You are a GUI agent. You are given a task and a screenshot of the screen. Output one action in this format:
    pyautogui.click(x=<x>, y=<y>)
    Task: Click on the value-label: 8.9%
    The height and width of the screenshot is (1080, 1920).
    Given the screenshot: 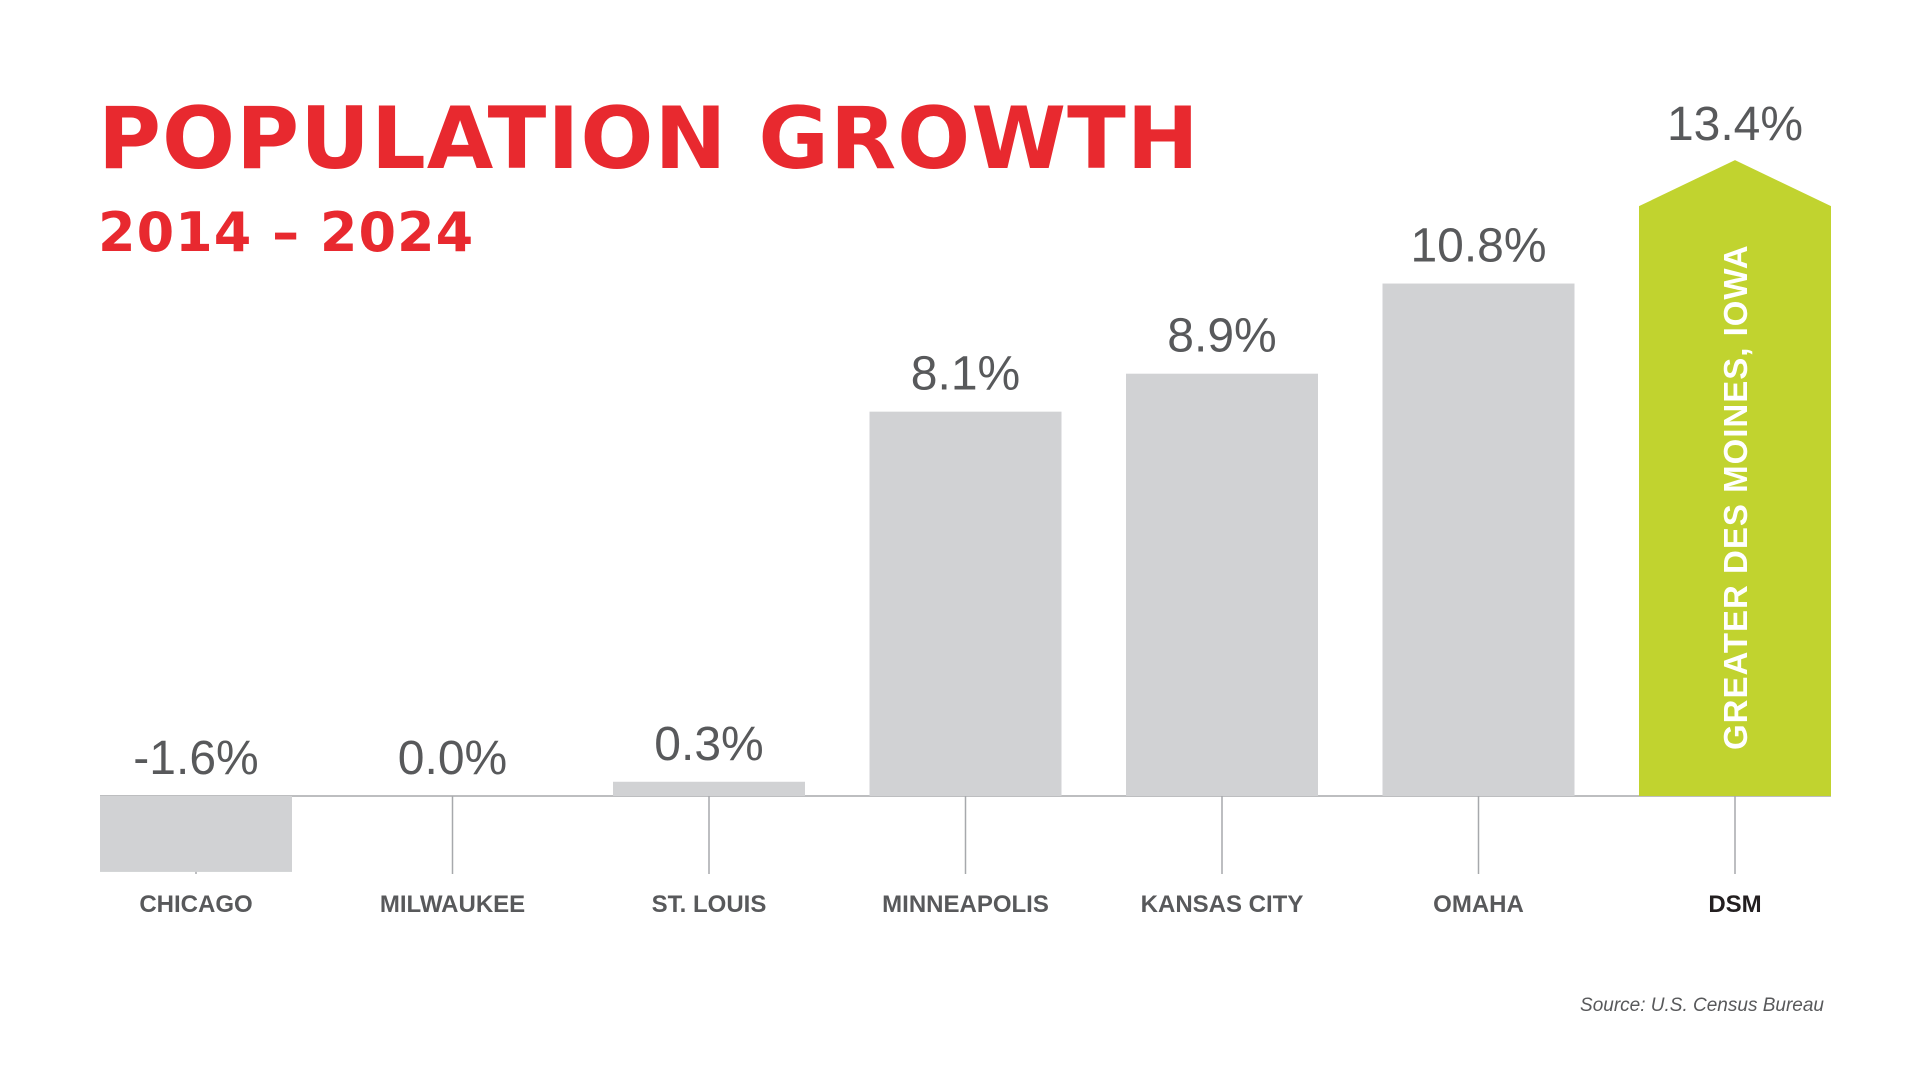 What is the action you would take?
    pyautogui.click(x=1221, y=336)
    